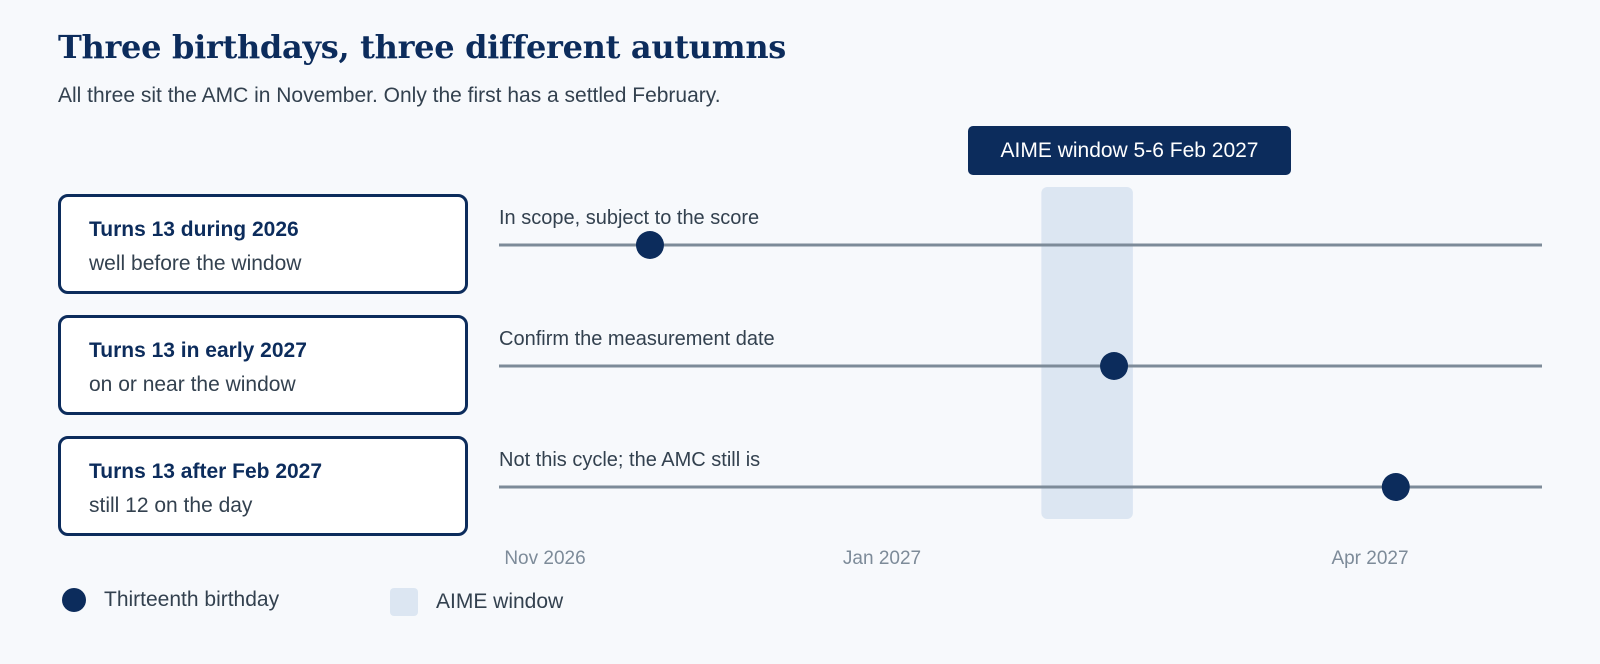  What do you see at coordinates (192, 599) in the screenshot?
I see `legend-label: Thirteenth birthday` at bounding box center [192, 599].